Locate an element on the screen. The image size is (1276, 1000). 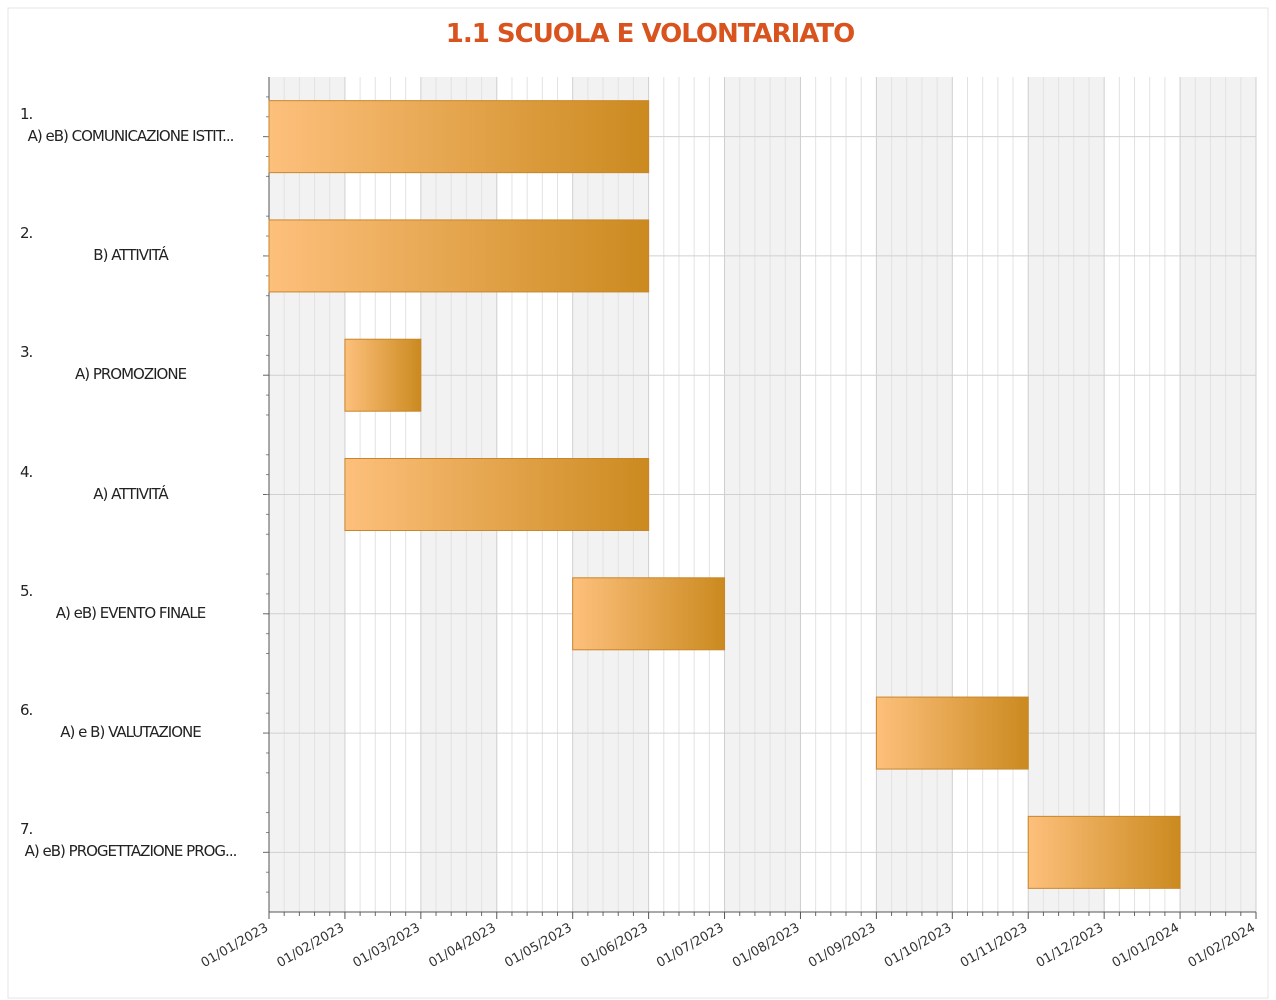
x-tick-label: 01/11/2023 is located at coordinates (994, 945).